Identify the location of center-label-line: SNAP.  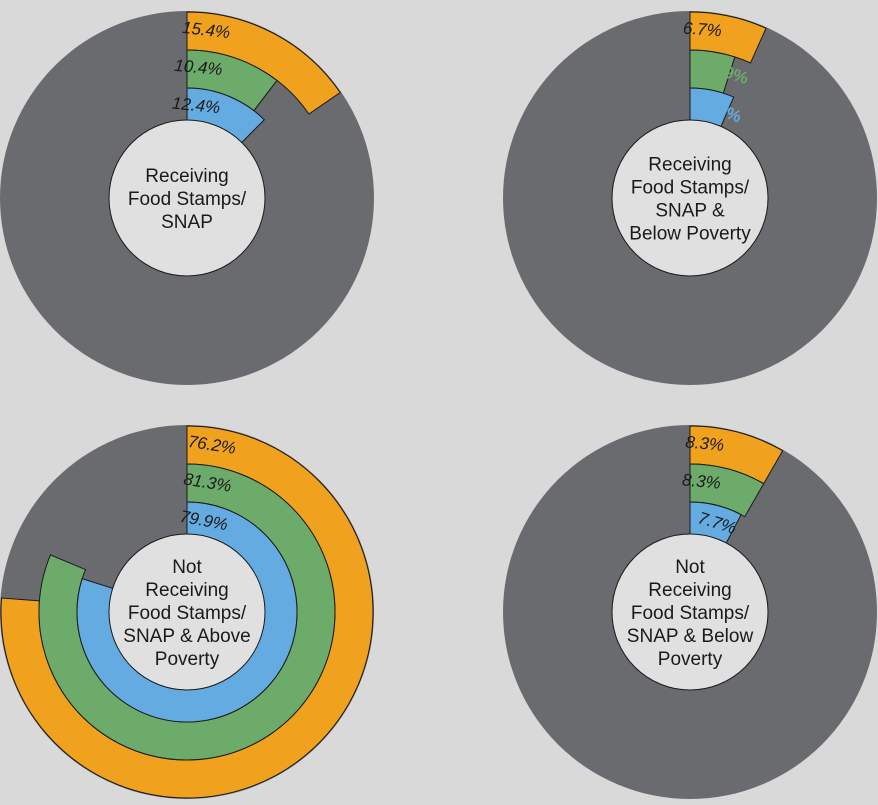
(187, 222).